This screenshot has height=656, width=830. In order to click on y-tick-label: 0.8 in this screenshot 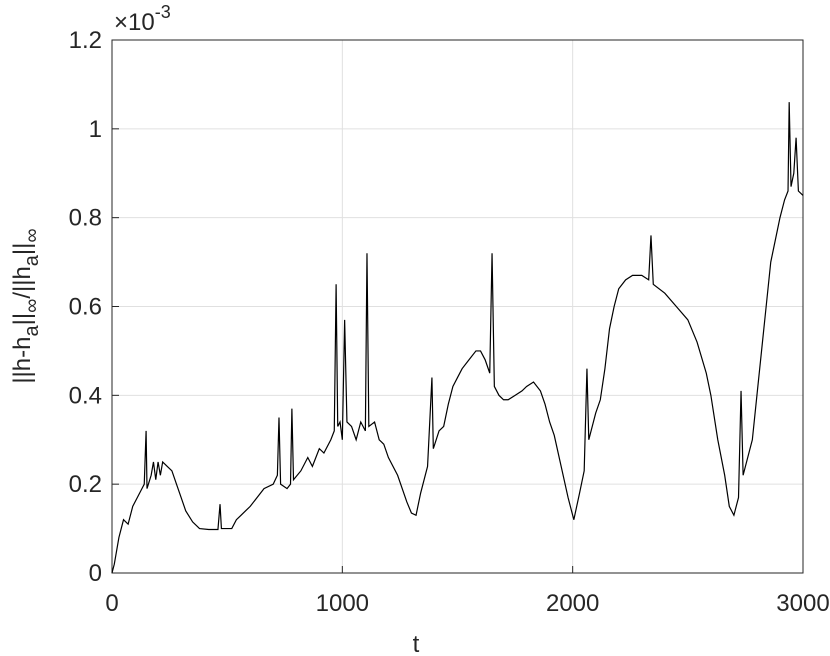, I will do `click(85, 218)`.